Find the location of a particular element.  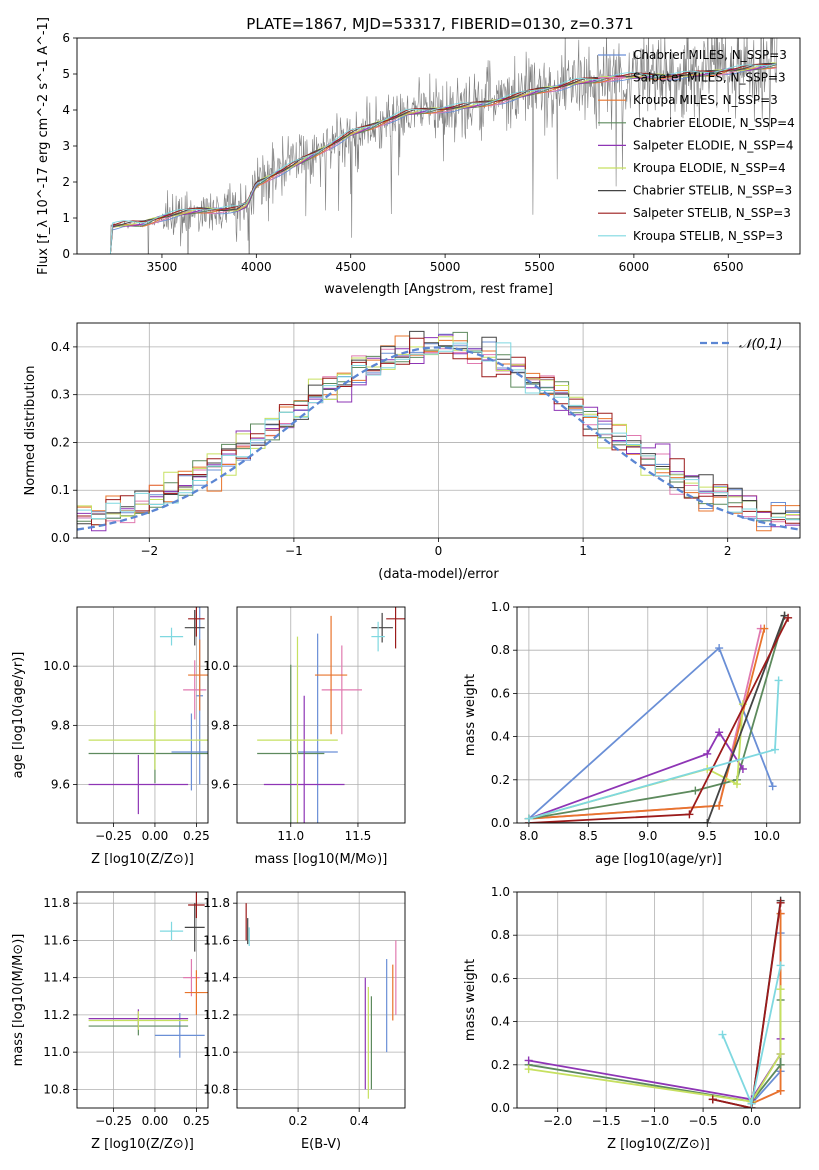

model-spectrum-chabrier_stelib is located at coordinates (442, 158).